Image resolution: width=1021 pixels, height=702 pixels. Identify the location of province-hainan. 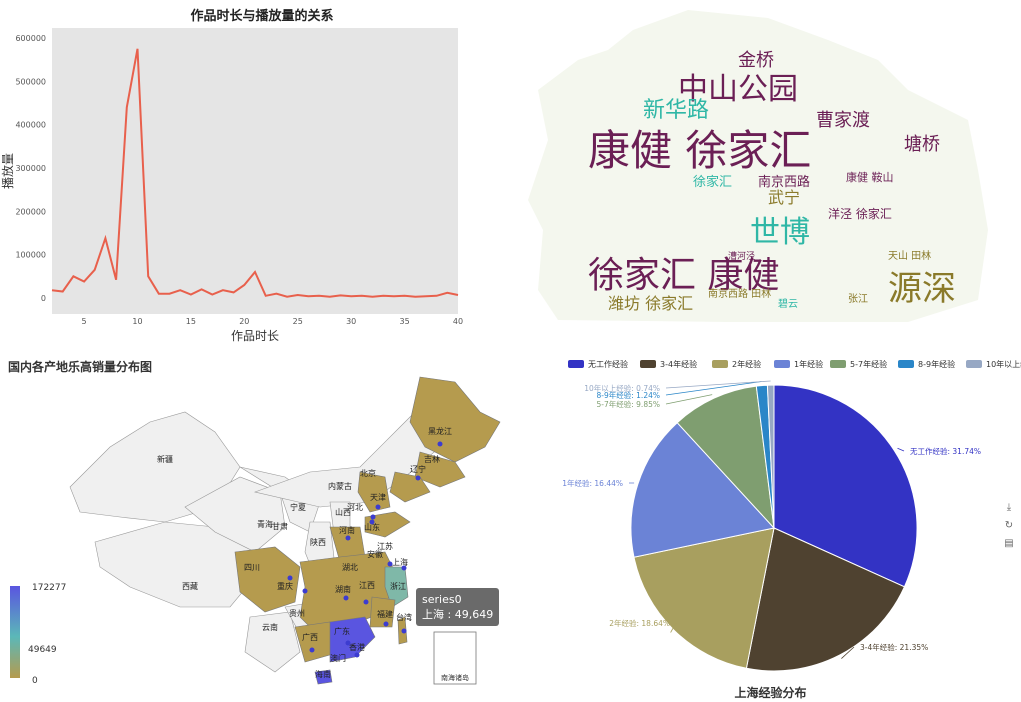
(323, 677).